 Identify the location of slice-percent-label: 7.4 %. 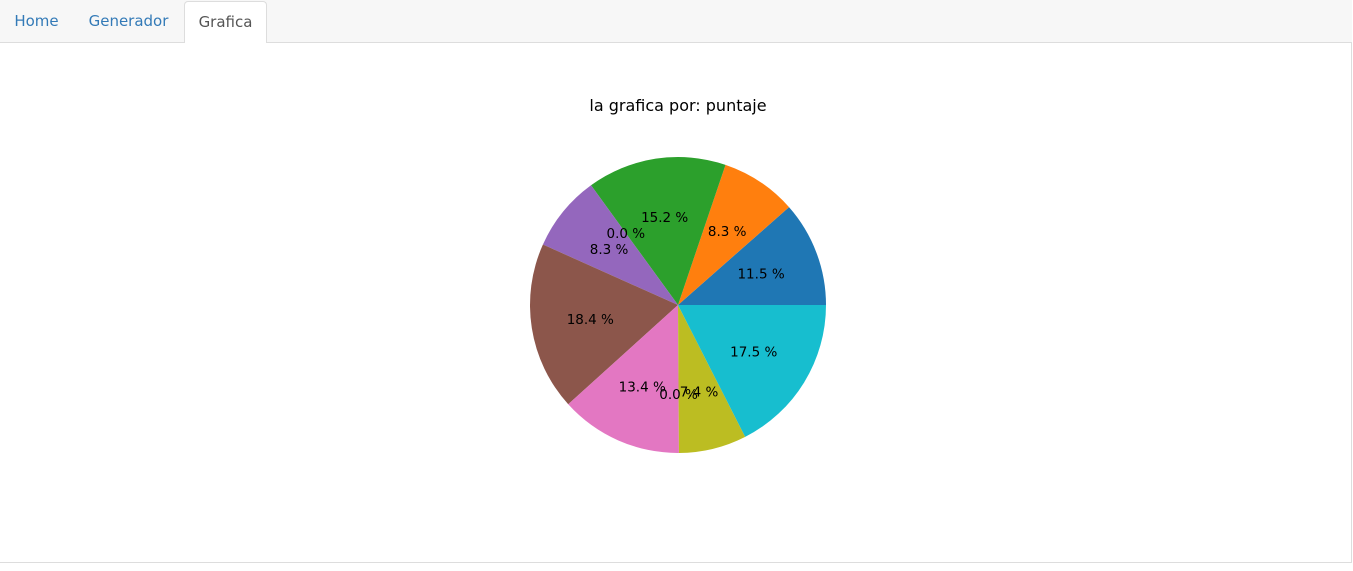
(699, 392).